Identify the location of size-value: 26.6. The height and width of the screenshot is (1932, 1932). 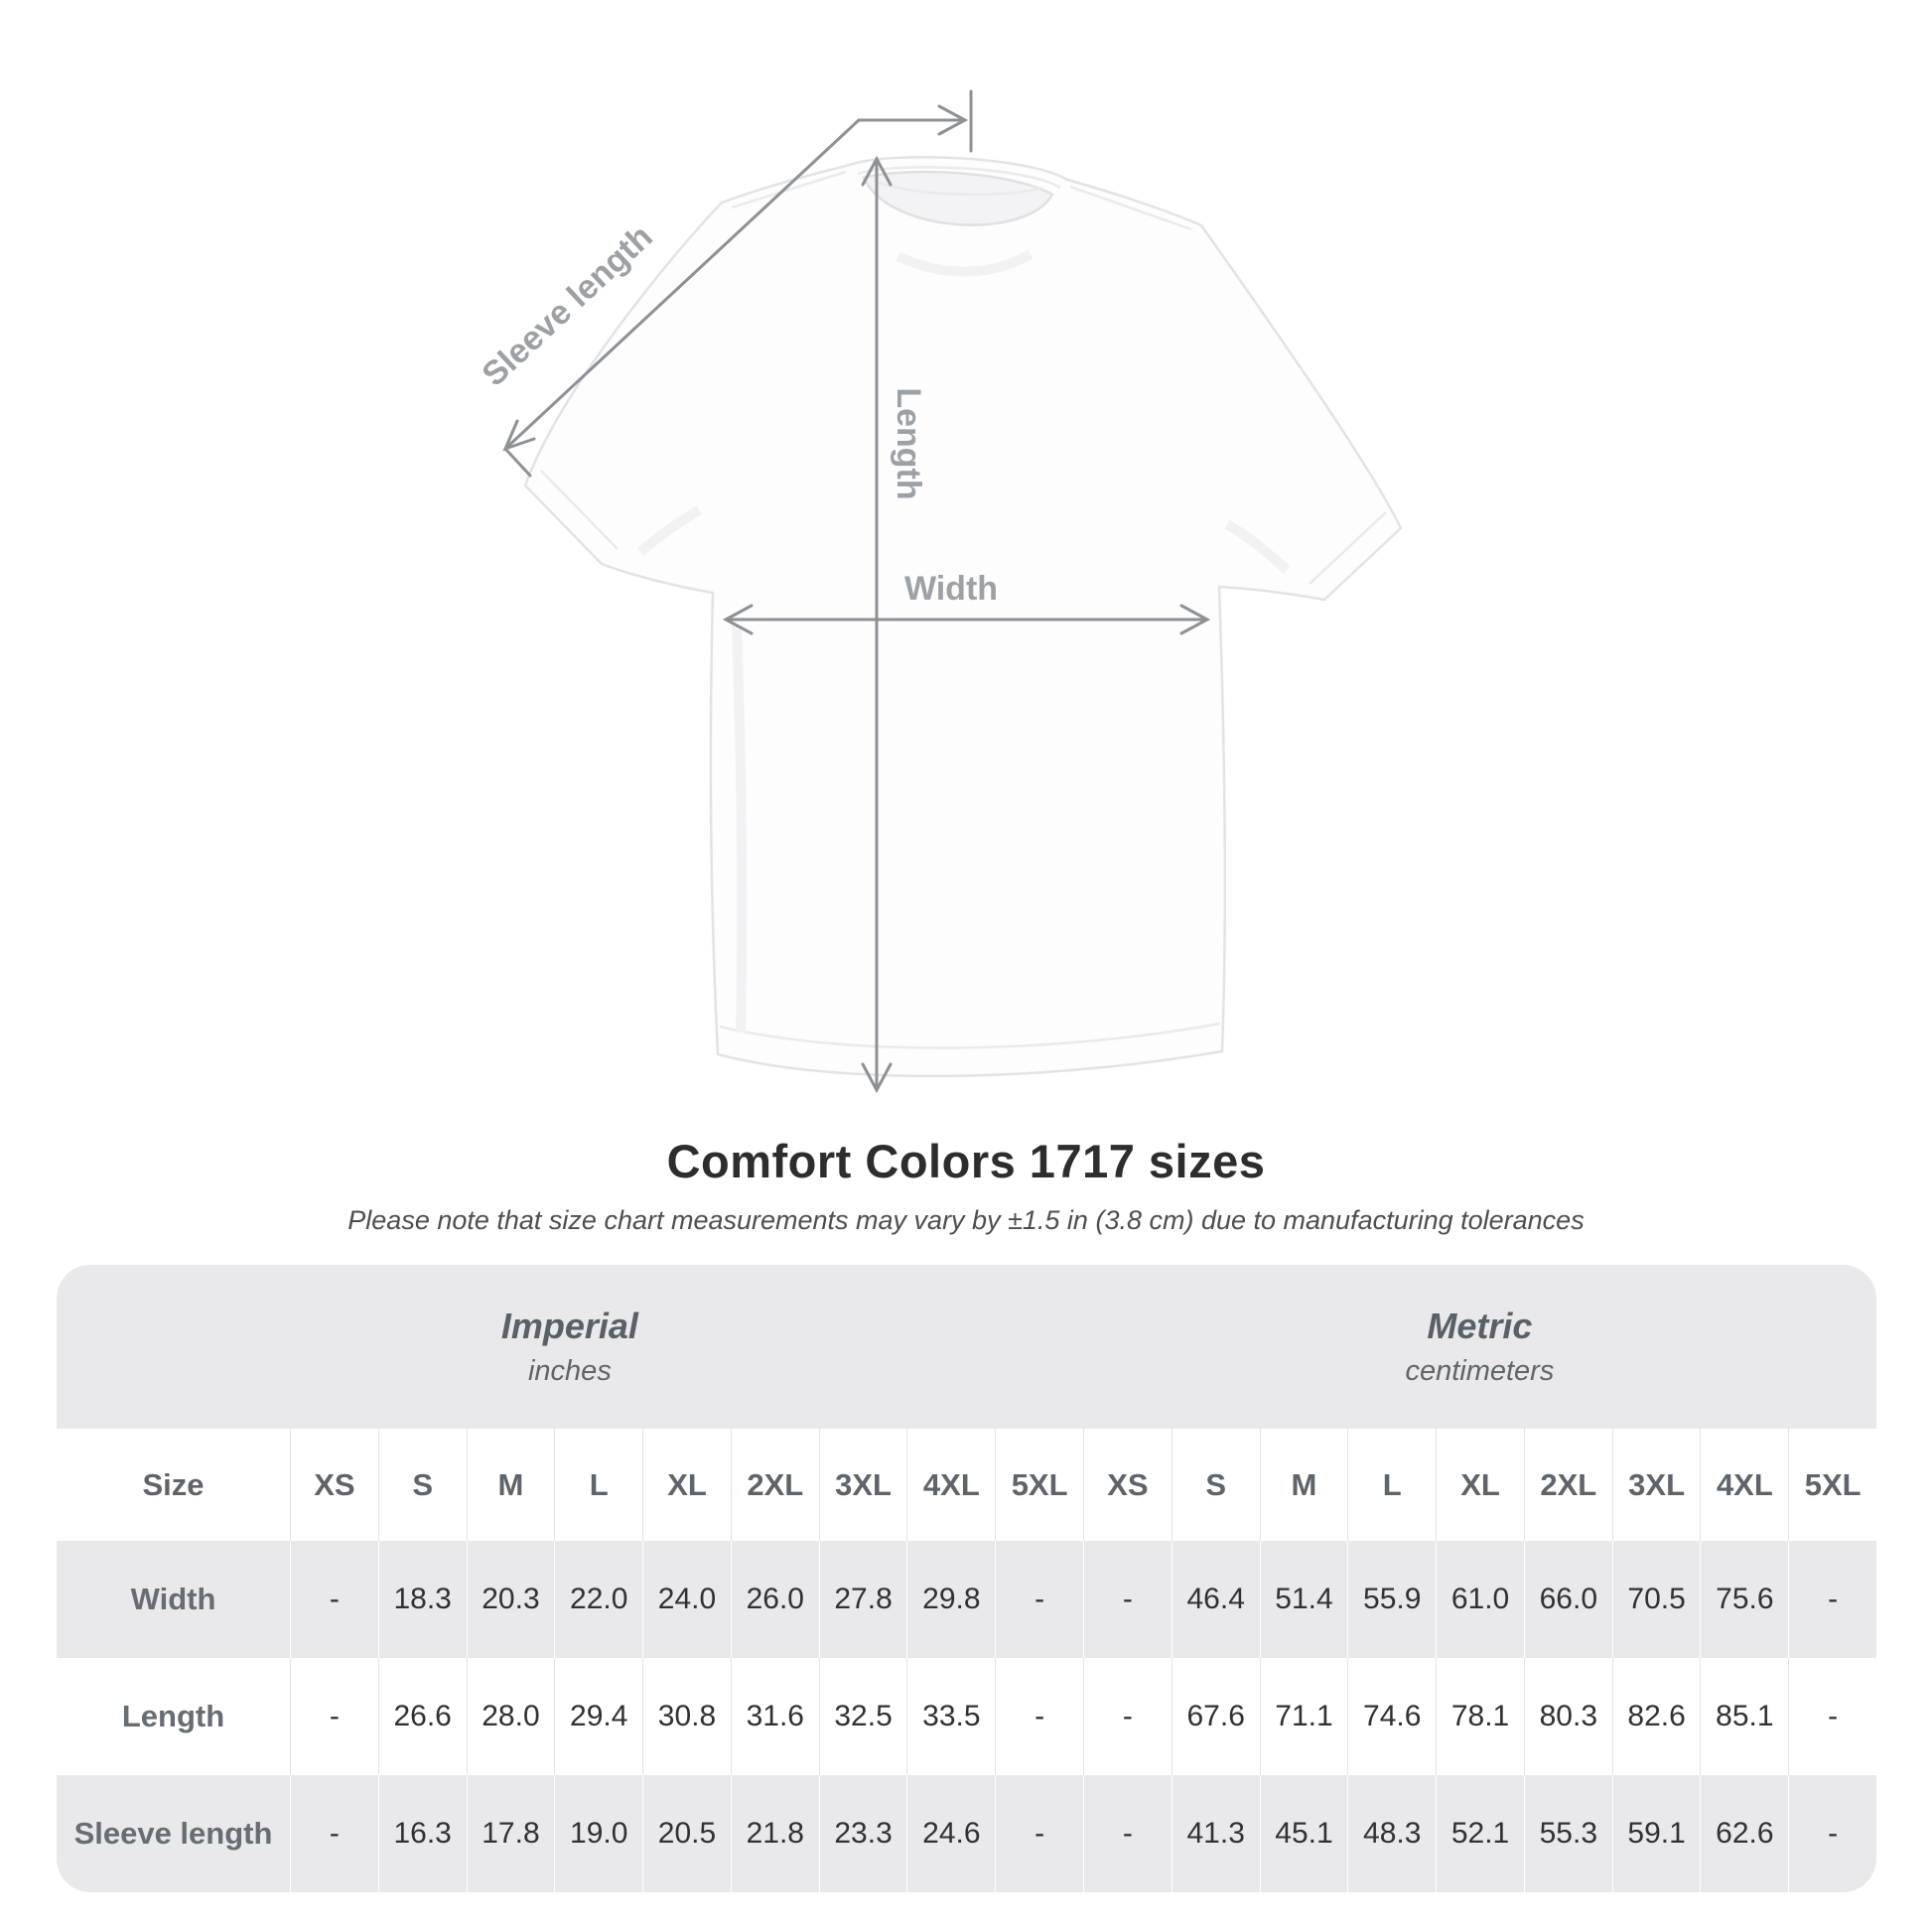
(422, 1717).